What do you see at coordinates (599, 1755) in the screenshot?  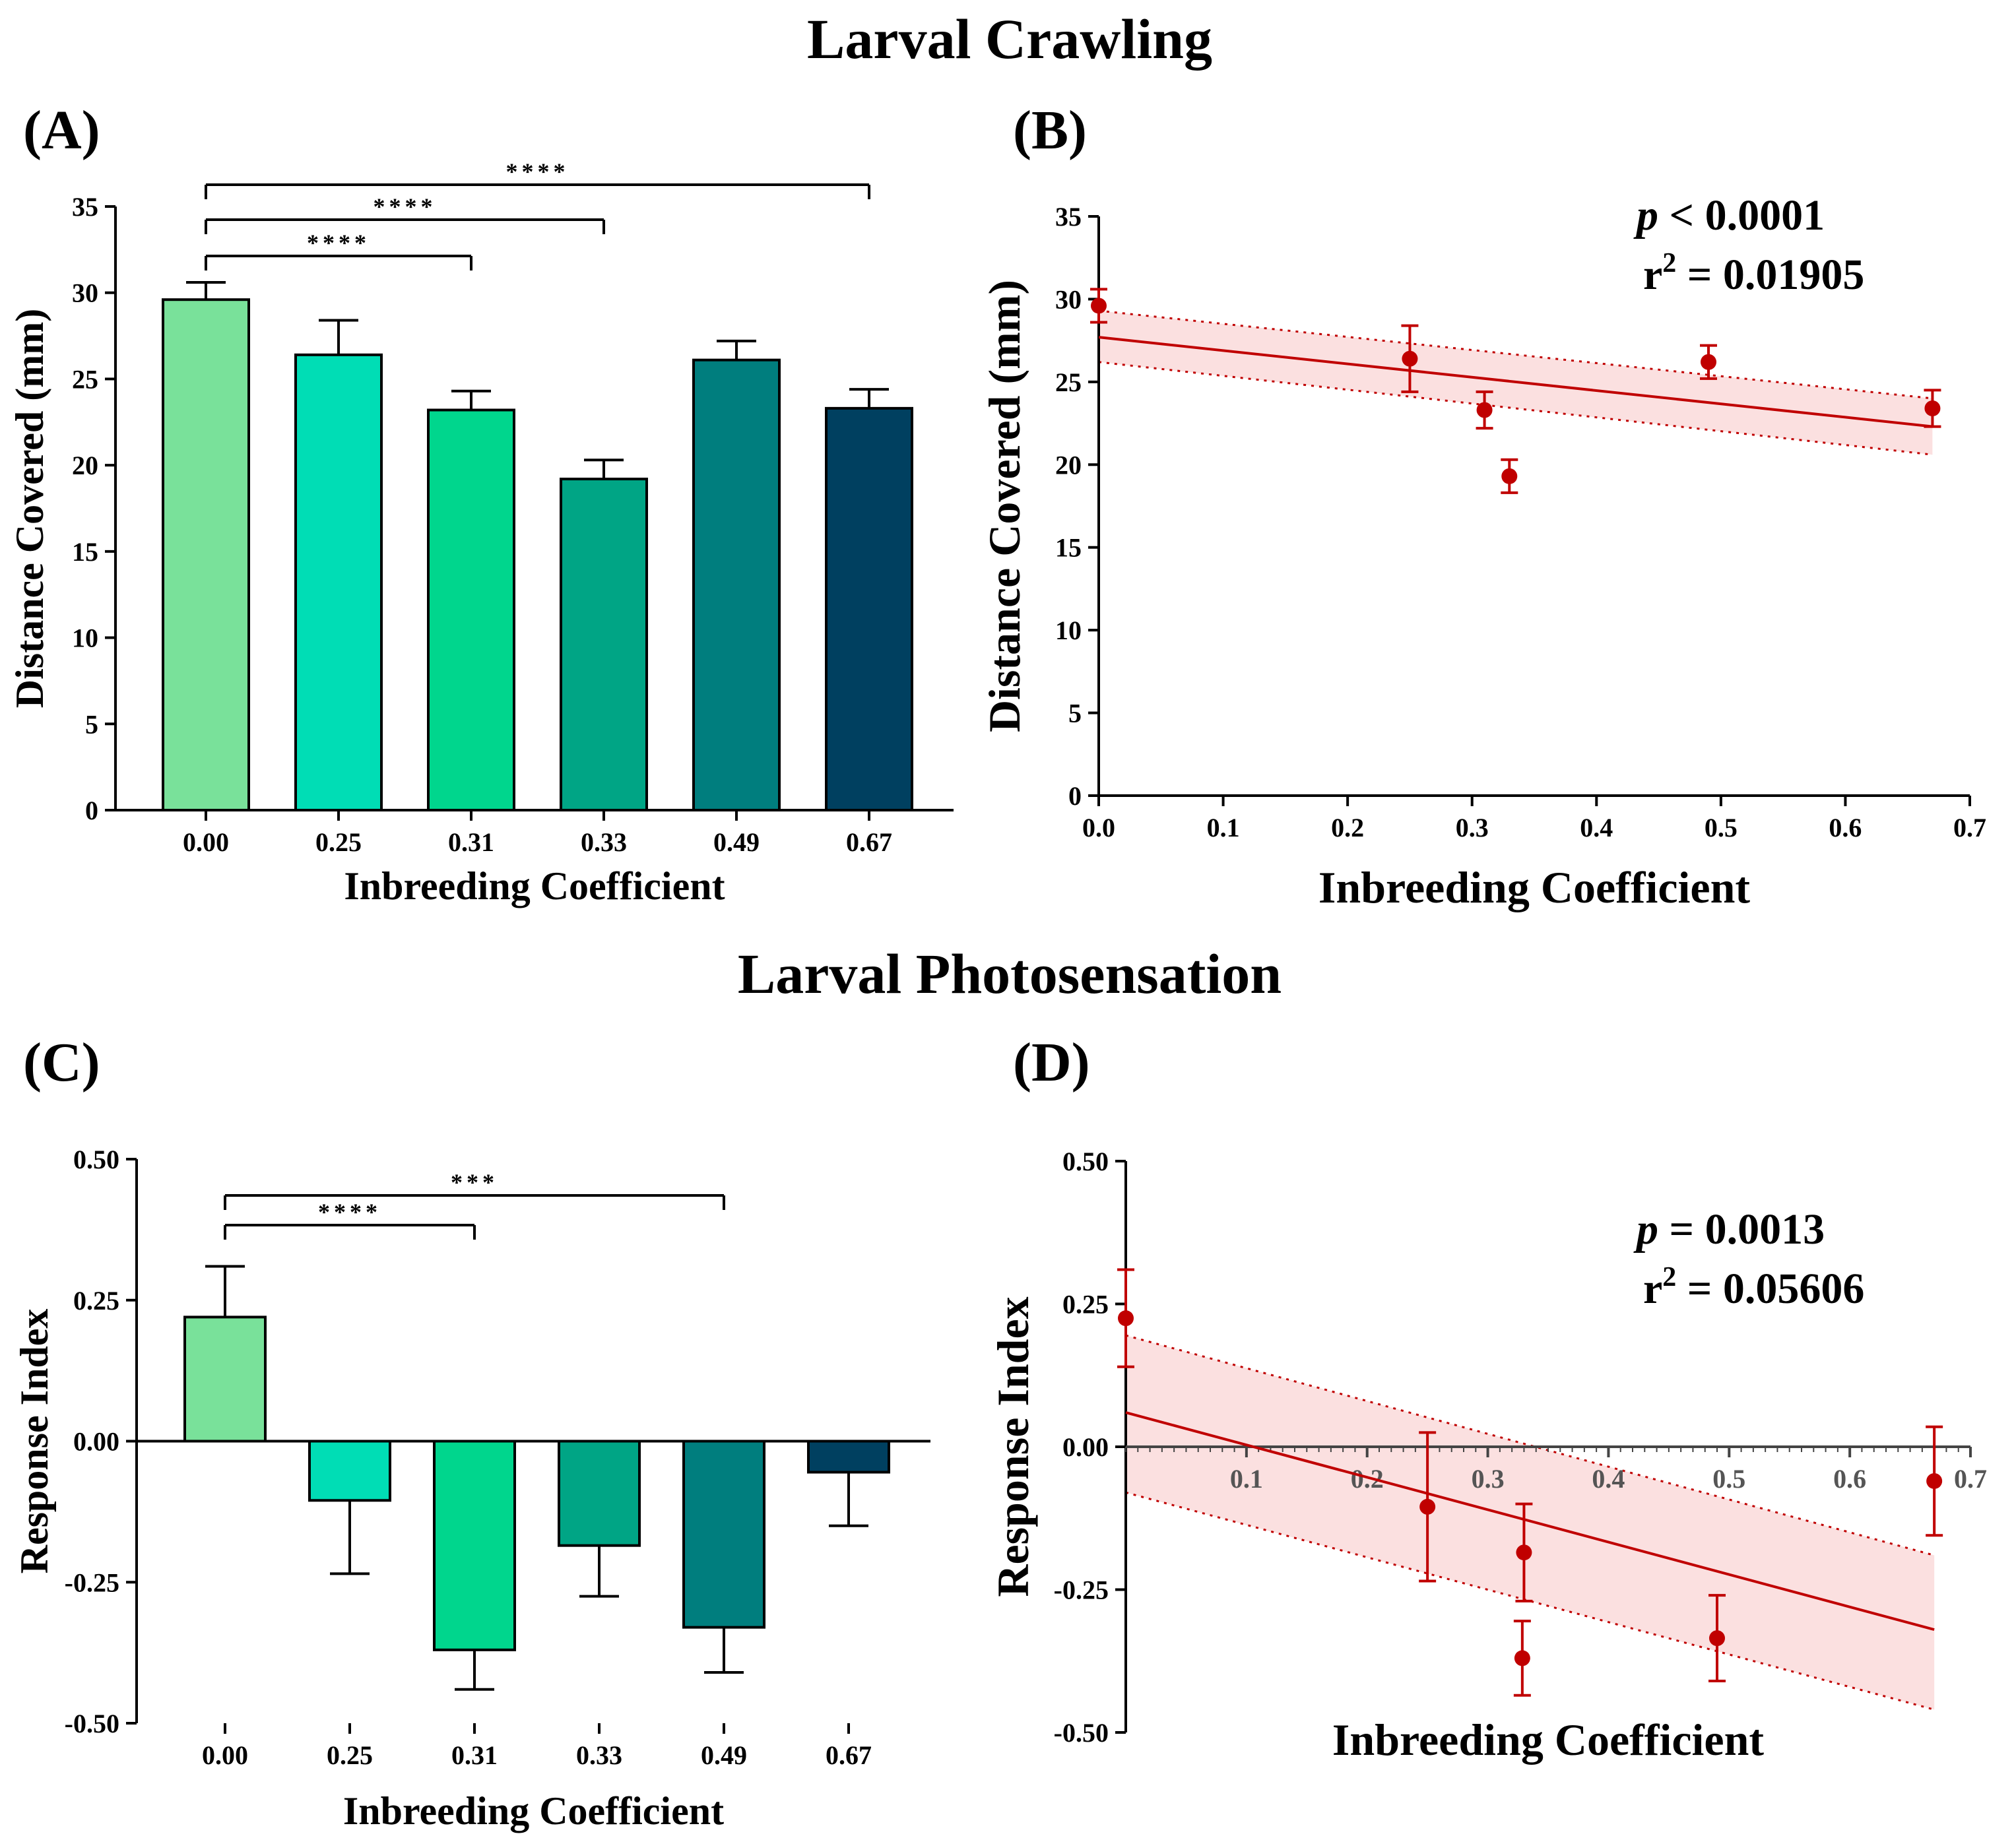 I see `x-tick-label-C-0.33: 0.33` at bounding box center [599, 1755].